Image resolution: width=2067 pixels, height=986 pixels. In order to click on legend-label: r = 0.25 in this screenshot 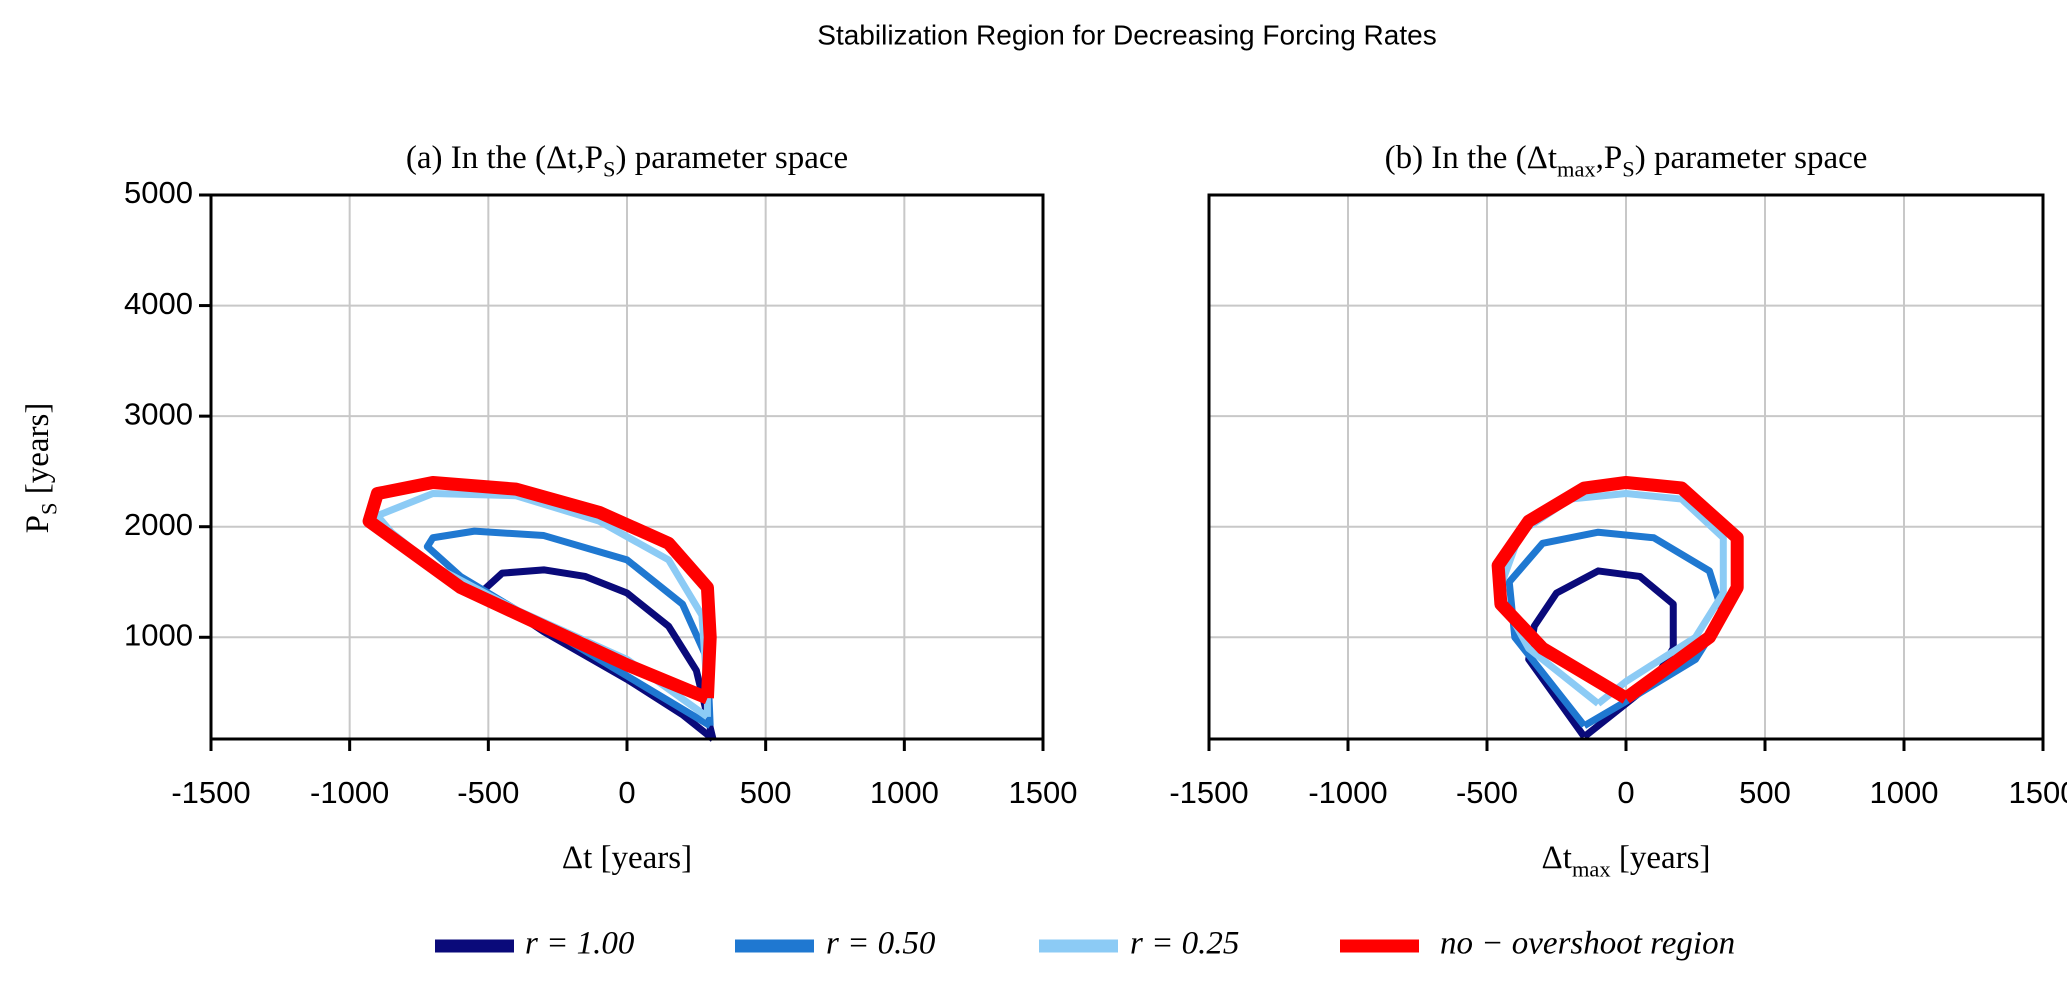, I will do `click(1184, 944)`.